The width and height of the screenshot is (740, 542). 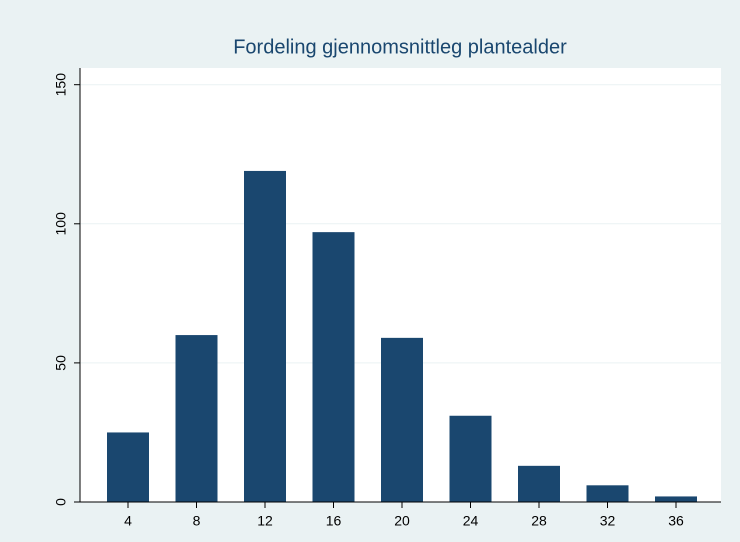 I want to click on x-tick-label: 16, so click(x=334, y=521).